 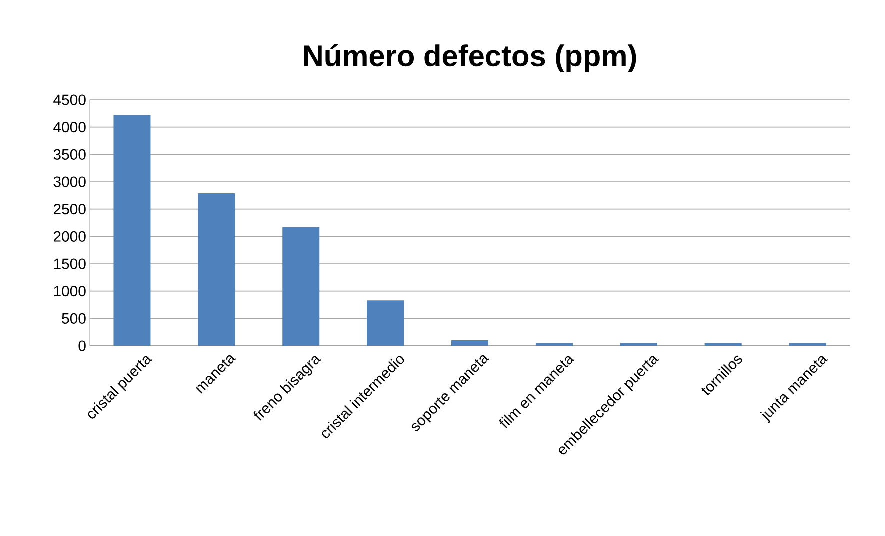 I want to click on y-tick-label: 2500, so click(x=70, y=209).